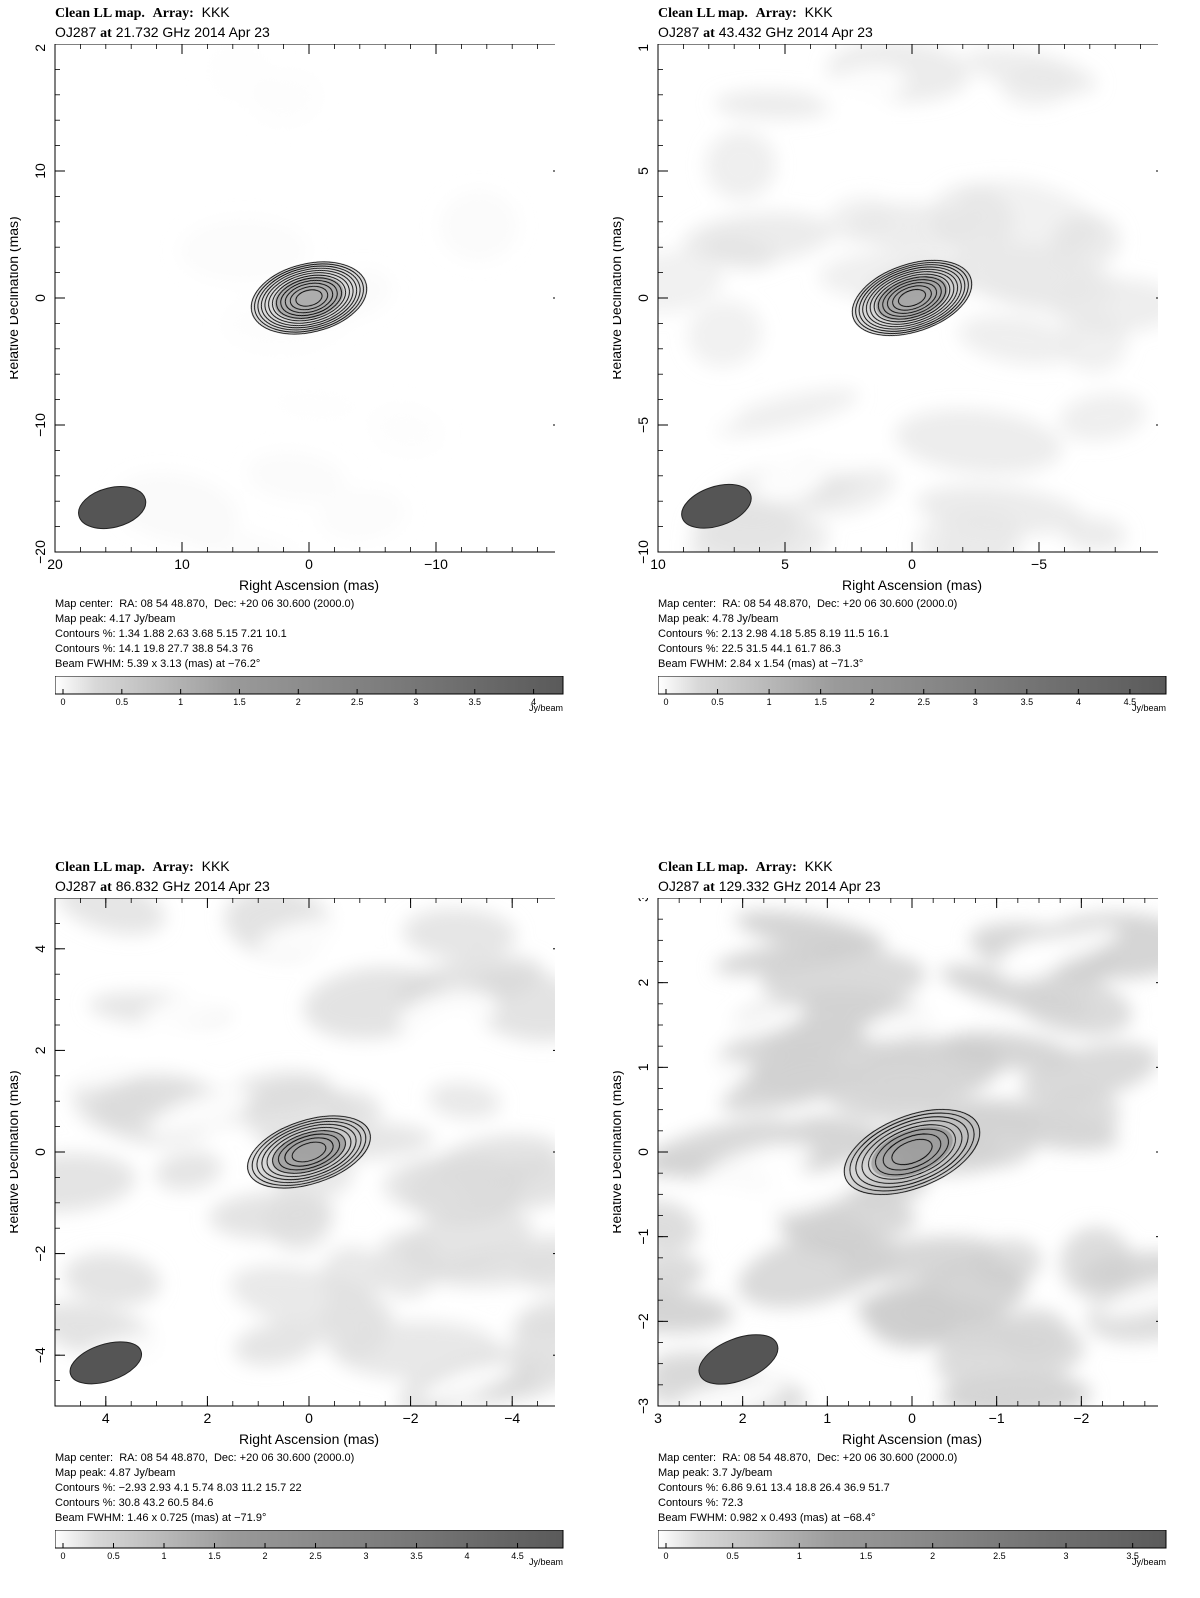  Describe the element at coordinates (154, 649) in the screenshot. I see `info-line: Contours %: 14.1 19.8 27.7 38.8 54.3 76` at that location.